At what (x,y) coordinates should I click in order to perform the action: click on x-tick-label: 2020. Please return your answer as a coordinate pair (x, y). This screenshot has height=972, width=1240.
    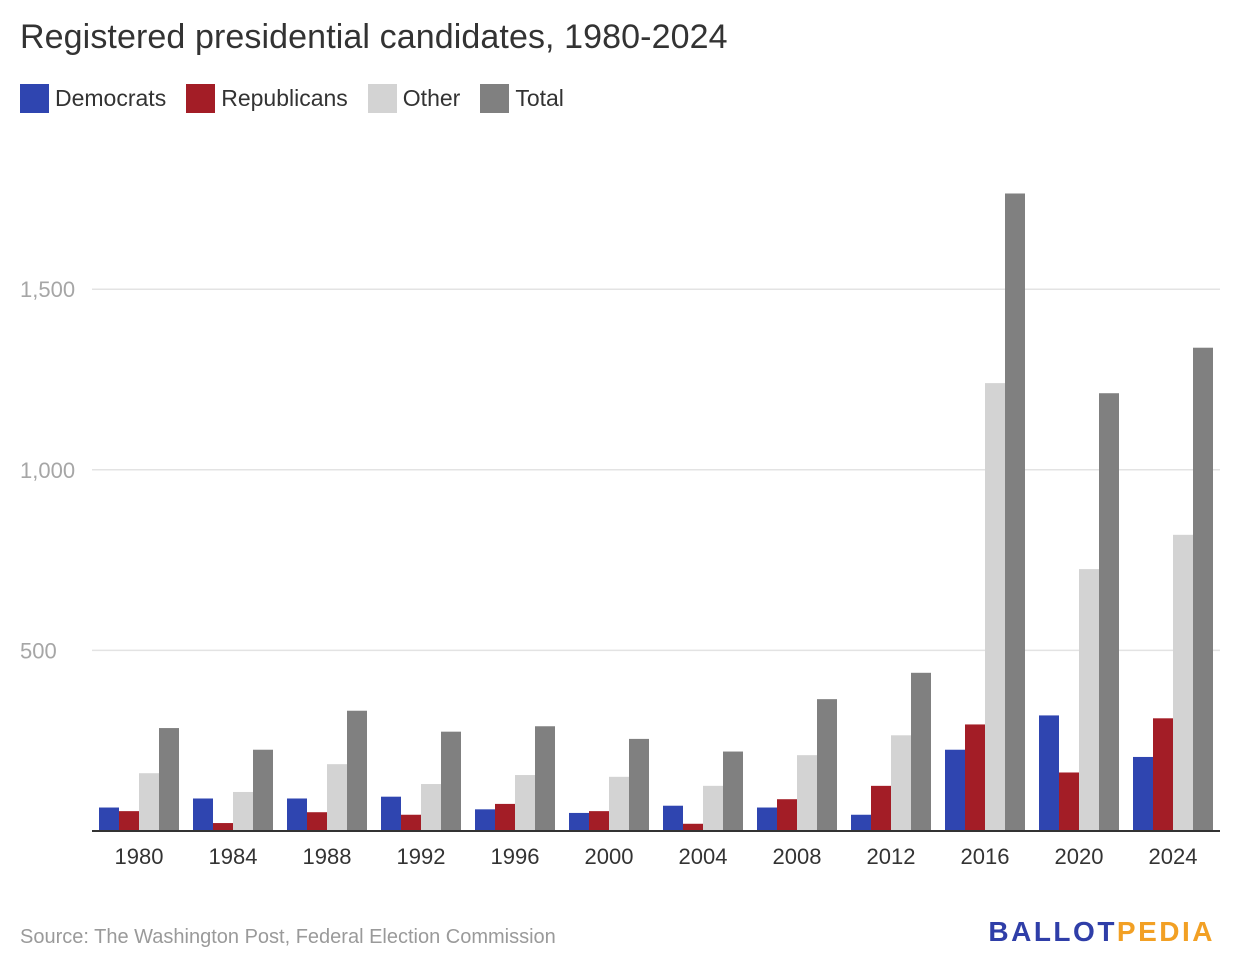
    Looking at the image, I should click on (1079, 856).